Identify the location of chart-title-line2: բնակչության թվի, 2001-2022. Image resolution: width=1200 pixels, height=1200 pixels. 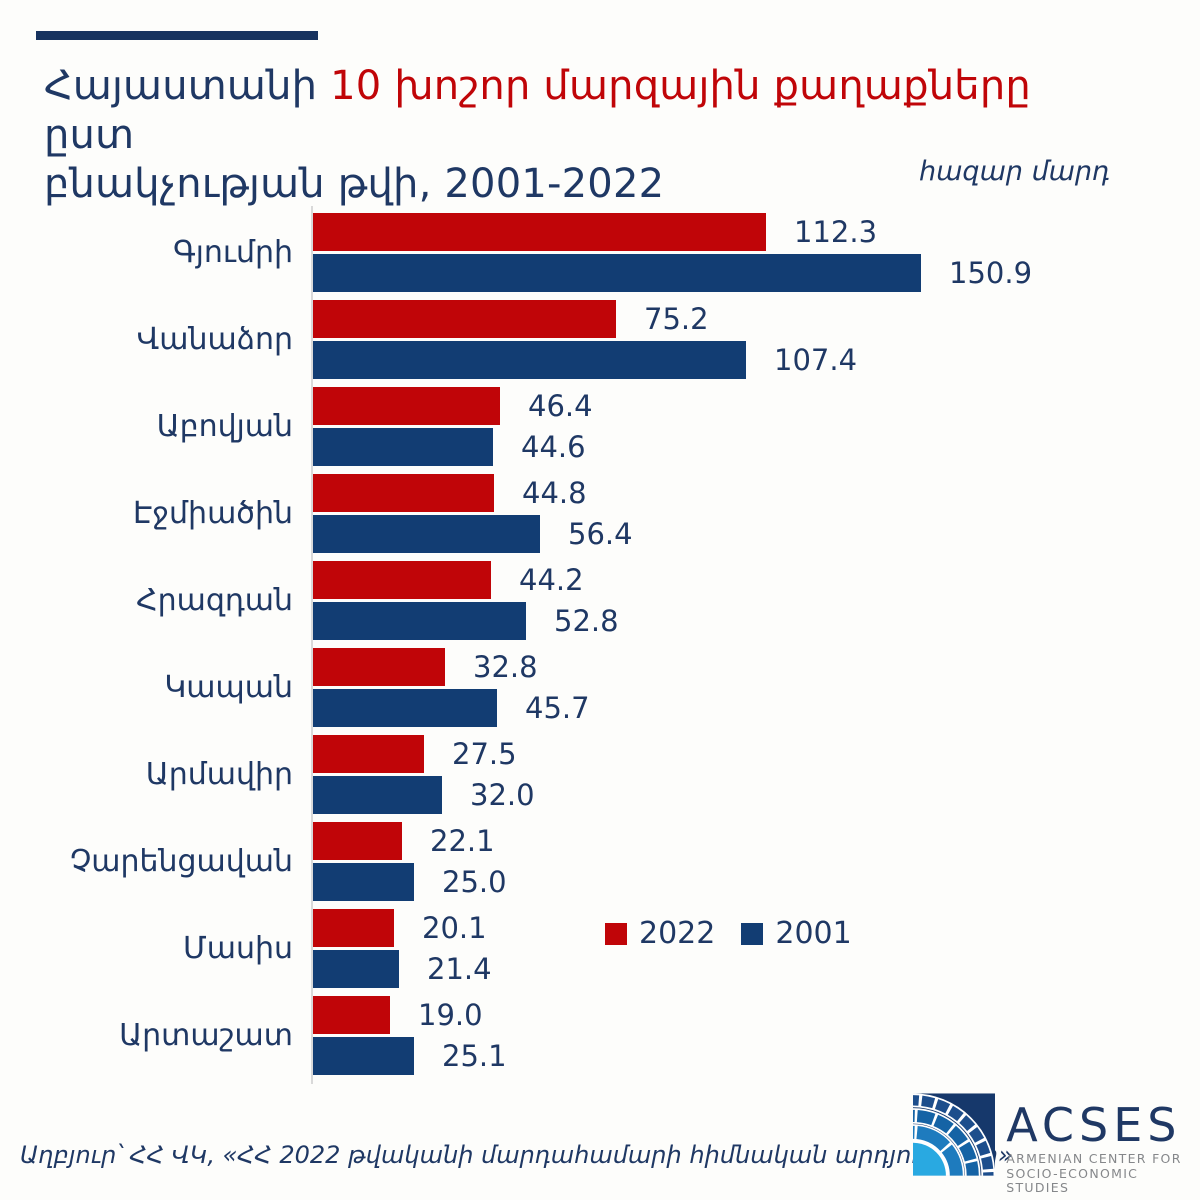
(354, 184).